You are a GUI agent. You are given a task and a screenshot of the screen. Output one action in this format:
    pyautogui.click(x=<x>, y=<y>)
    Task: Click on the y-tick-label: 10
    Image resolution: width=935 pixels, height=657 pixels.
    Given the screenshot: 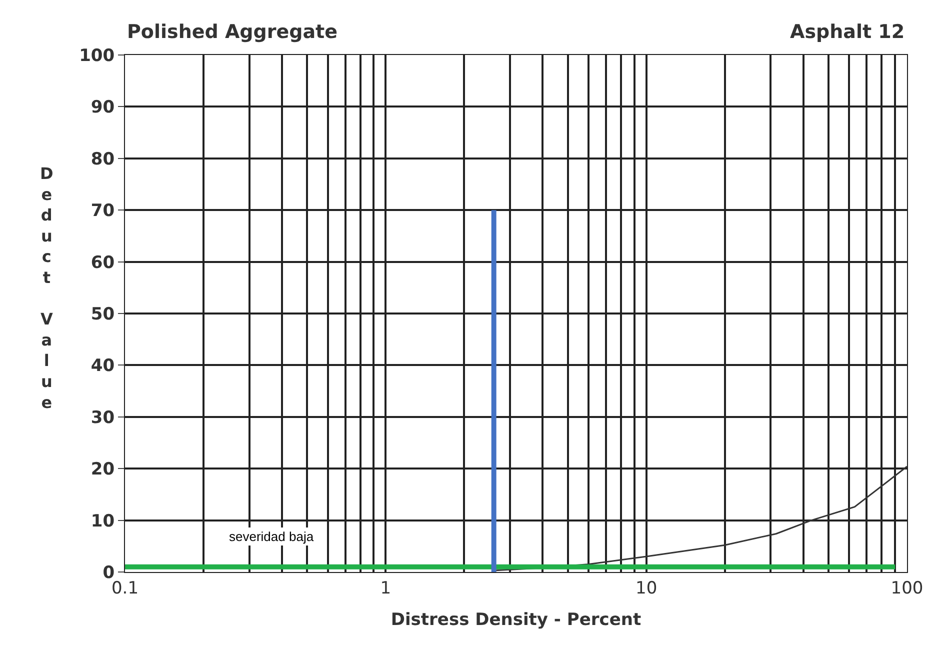 What is the action you would take?
    pyautogui.click(x=102, y=521)
    